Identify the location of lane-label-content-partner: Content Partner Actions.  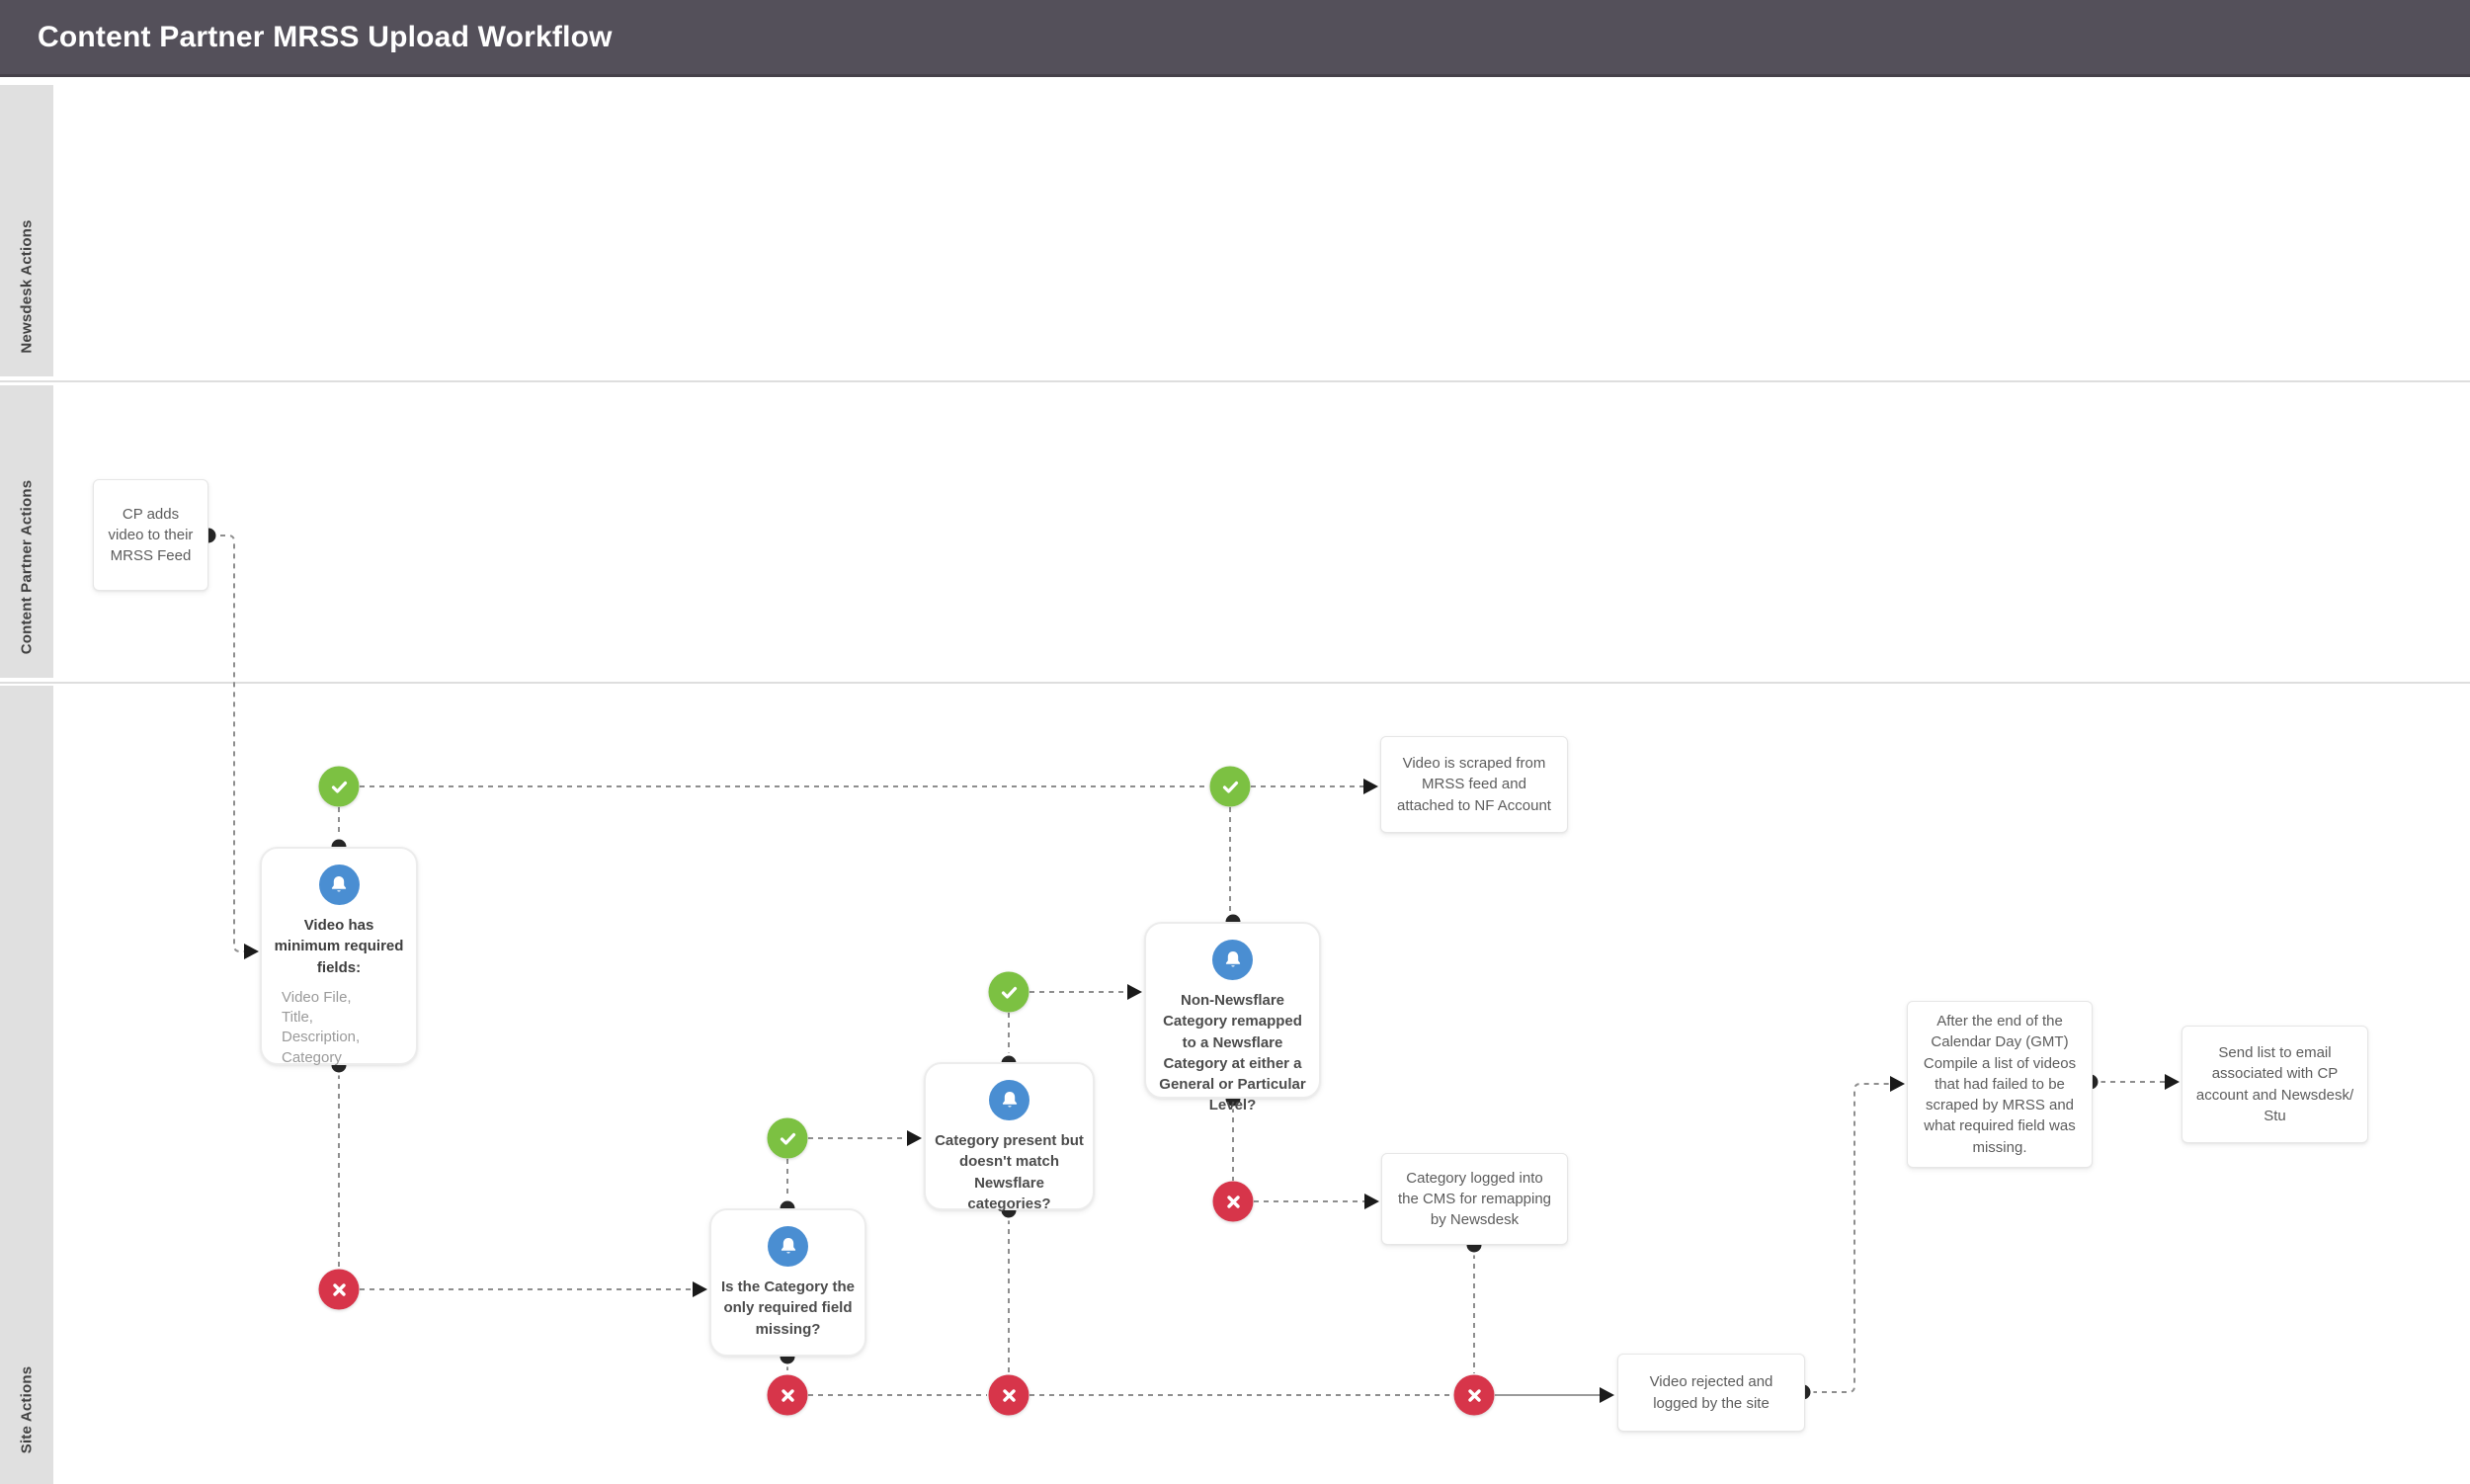
(27, 567).